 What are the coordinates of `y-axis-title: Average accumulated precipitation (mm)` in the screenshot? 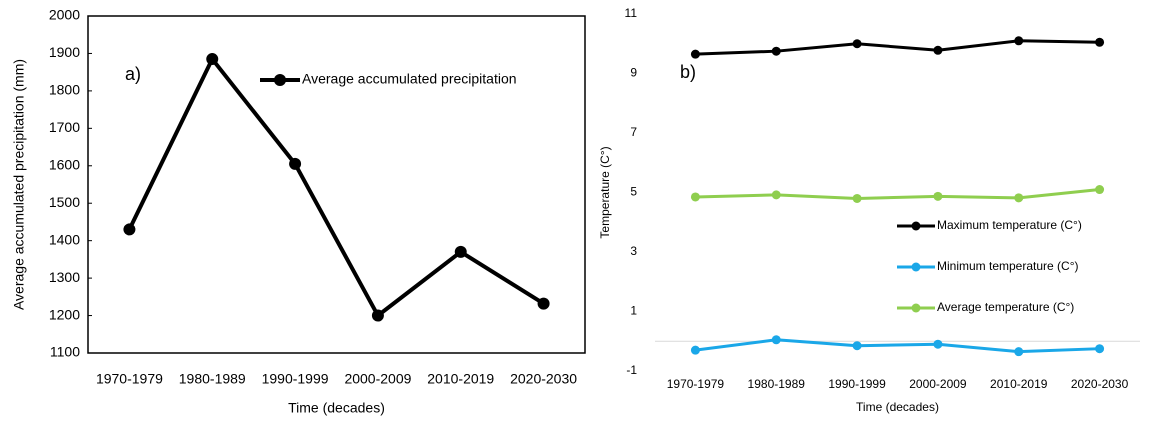 It's located at (19, 184).